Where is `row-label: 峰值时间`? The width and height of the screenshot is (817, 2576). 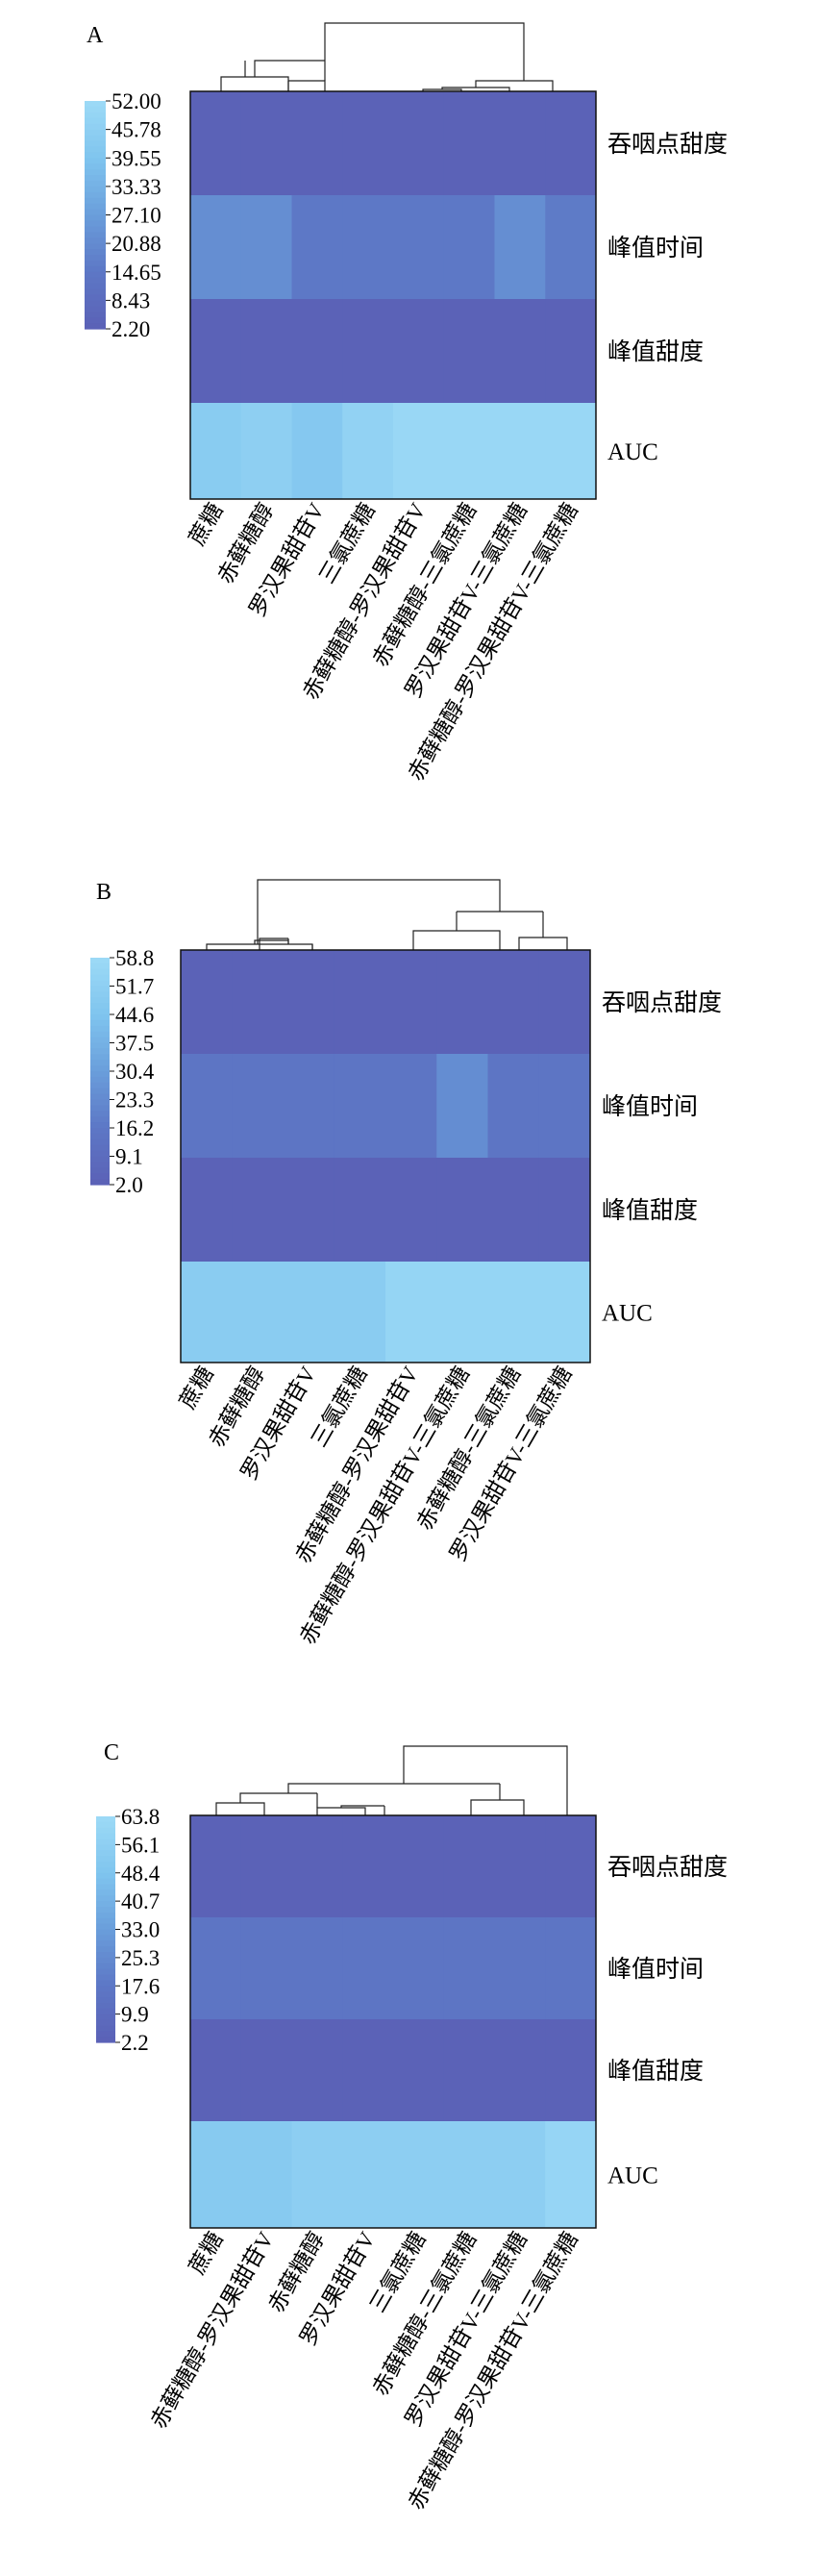 row-label: 峰值时间 is located at coordinates (650, 1106).